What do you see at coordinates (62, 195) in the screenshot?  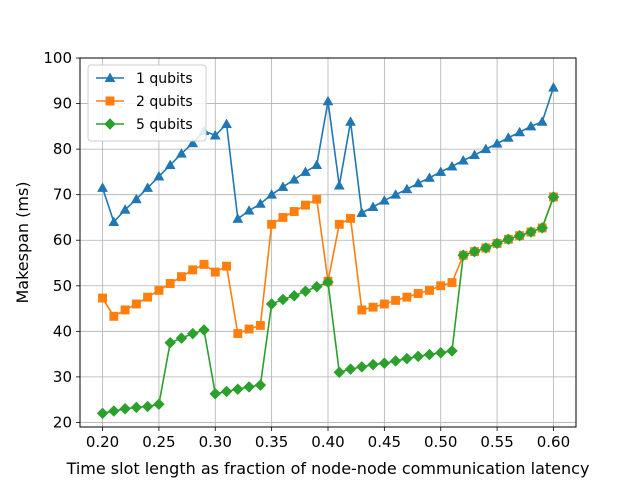 I see `y-tick-label: 70` at bounding box center [62, 195].